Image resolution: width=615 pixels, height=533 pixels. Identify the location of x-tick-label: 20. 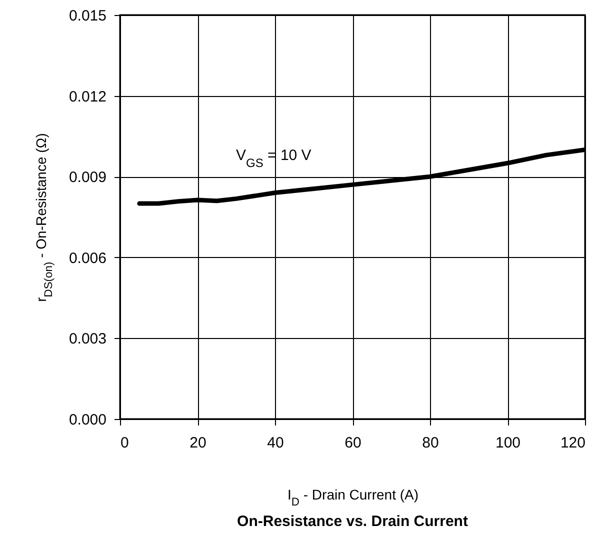
(198, 443).